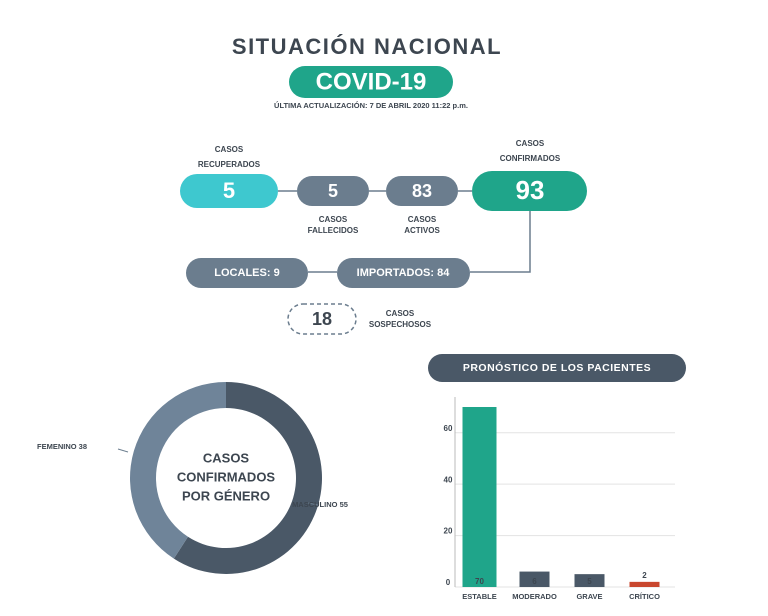 Image resolution: width=768 pixels, height=616 pixels. What do you see at coordinates (479, 581) in the screenshot?
I see `value-label: 70` at bounding box center [479, 581].